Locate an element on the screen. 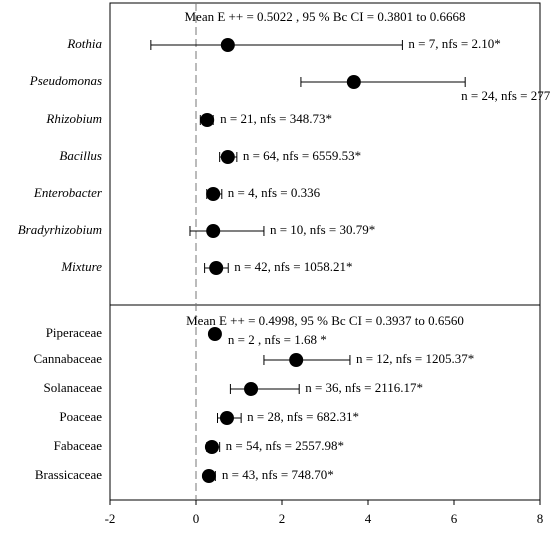 The image size is (550, 534). x-tick-label: 6 is located at coordinates (454, 518).